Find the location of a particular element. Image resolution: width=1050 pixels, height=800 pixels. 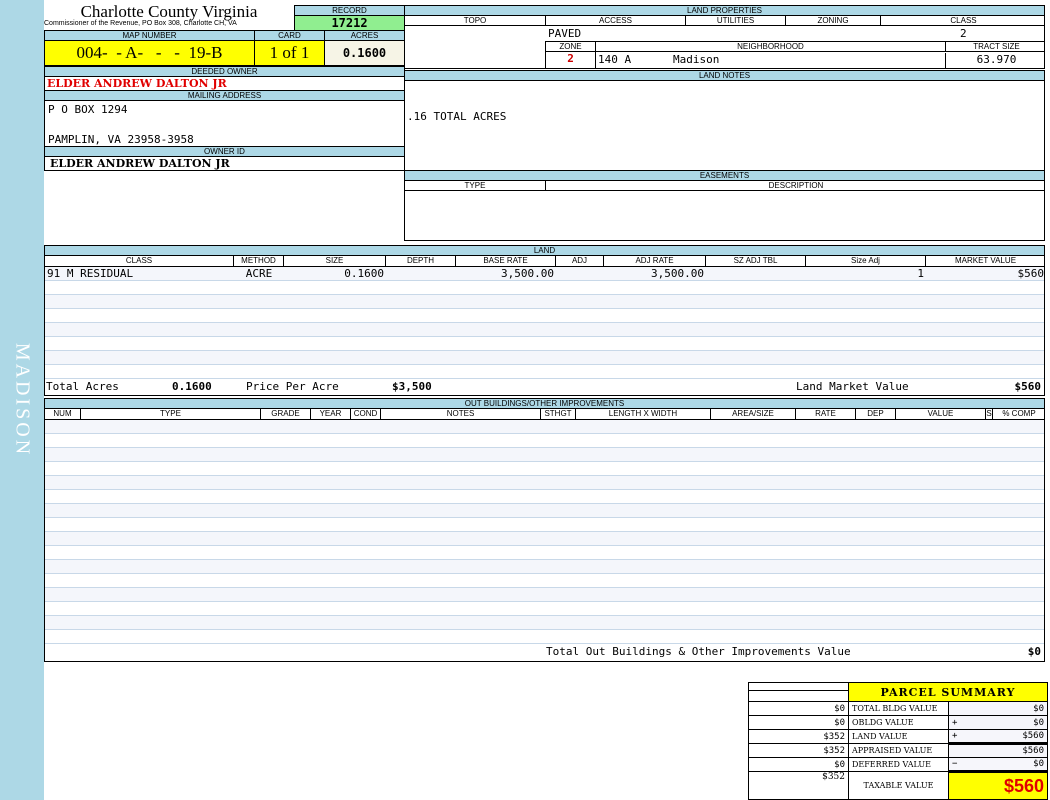

outbuilding-col-header: YEAR is located at coordinates (331, 414).